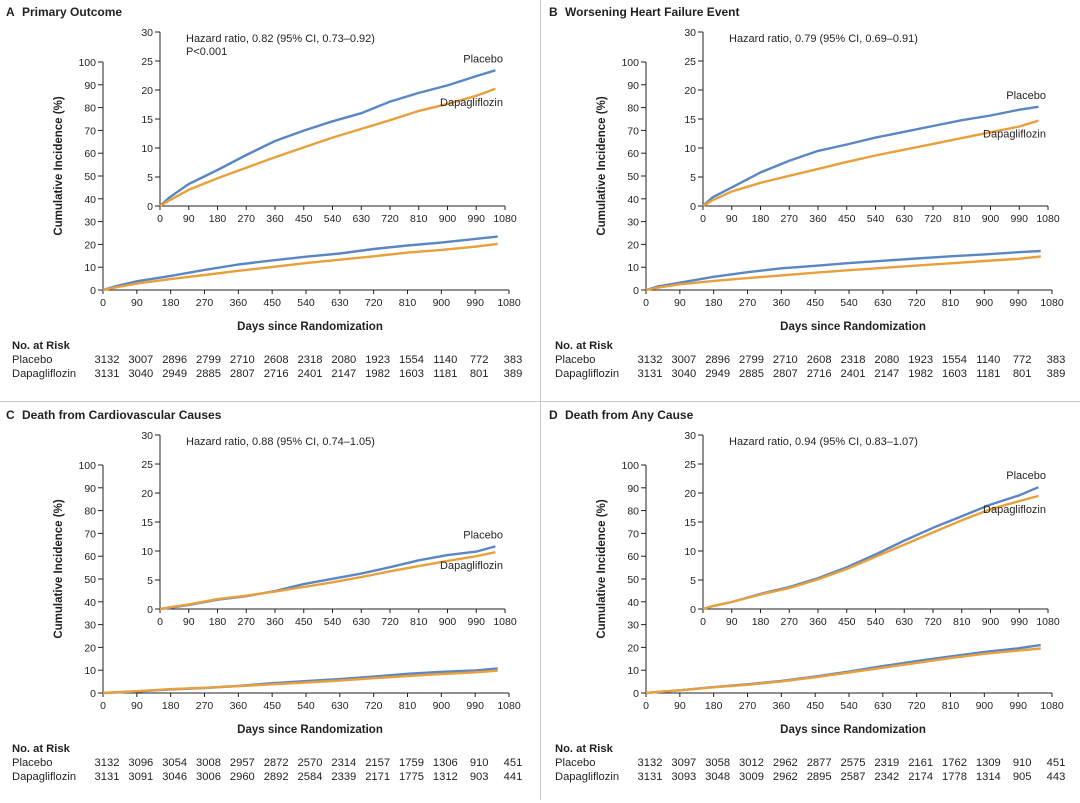 The image size is (1080, 803). What do you see at coordinates (650, 374) in the screenshot?
I see `risk-count: 3131` at bounding box center [650, 374].